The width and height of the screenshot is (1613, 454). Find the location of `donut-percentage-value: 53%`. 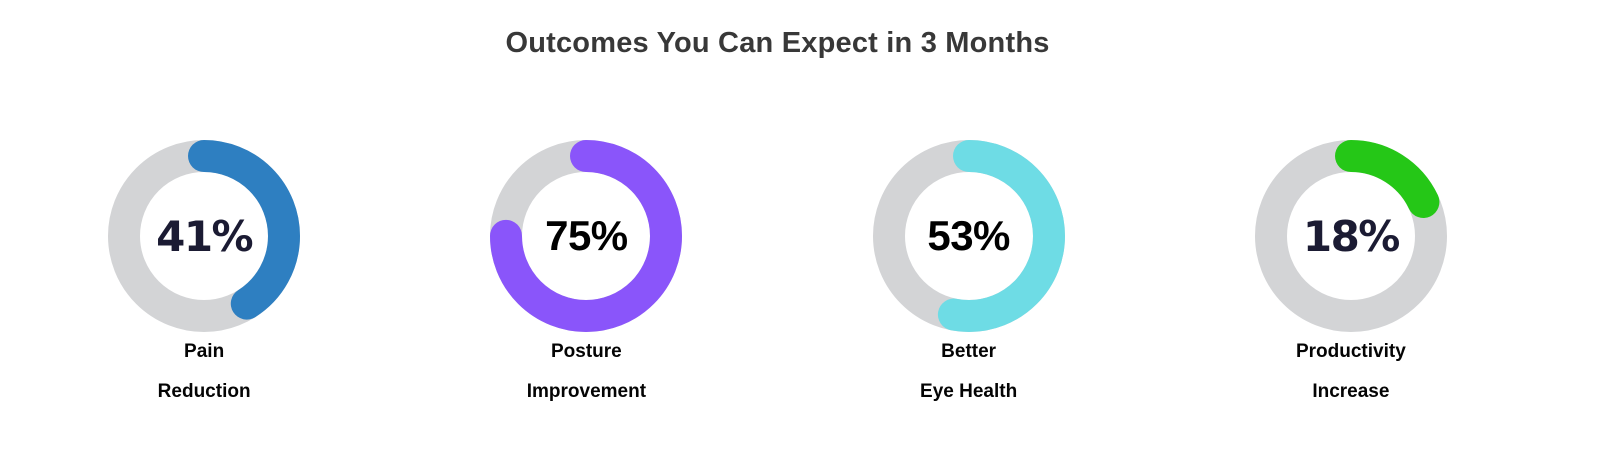

donut-percentage-value: 53% is located at coordinates (968, 235).